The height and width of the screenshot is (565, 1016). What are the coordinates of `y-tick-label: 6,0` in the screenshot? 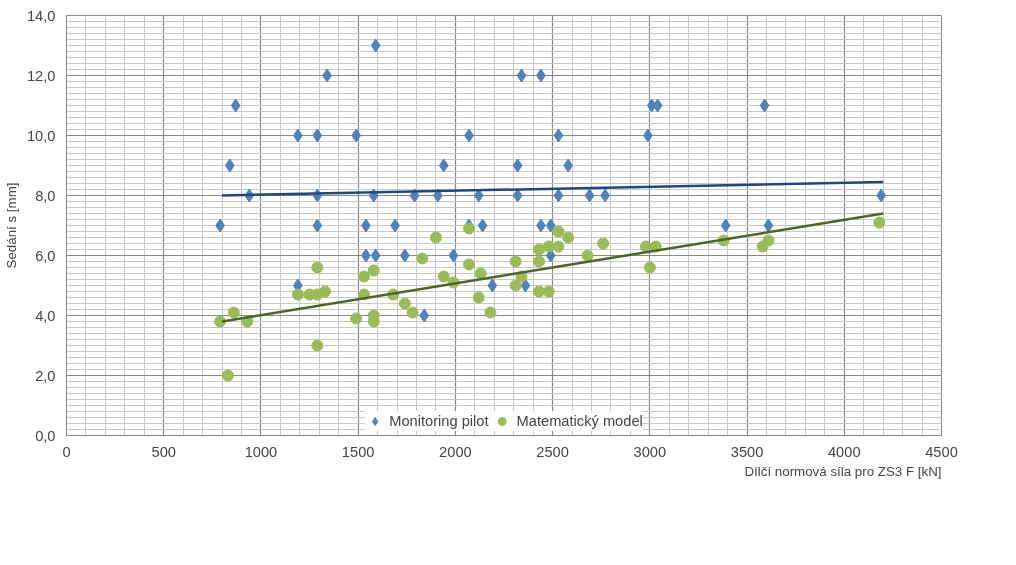 It's located at (45, 255).